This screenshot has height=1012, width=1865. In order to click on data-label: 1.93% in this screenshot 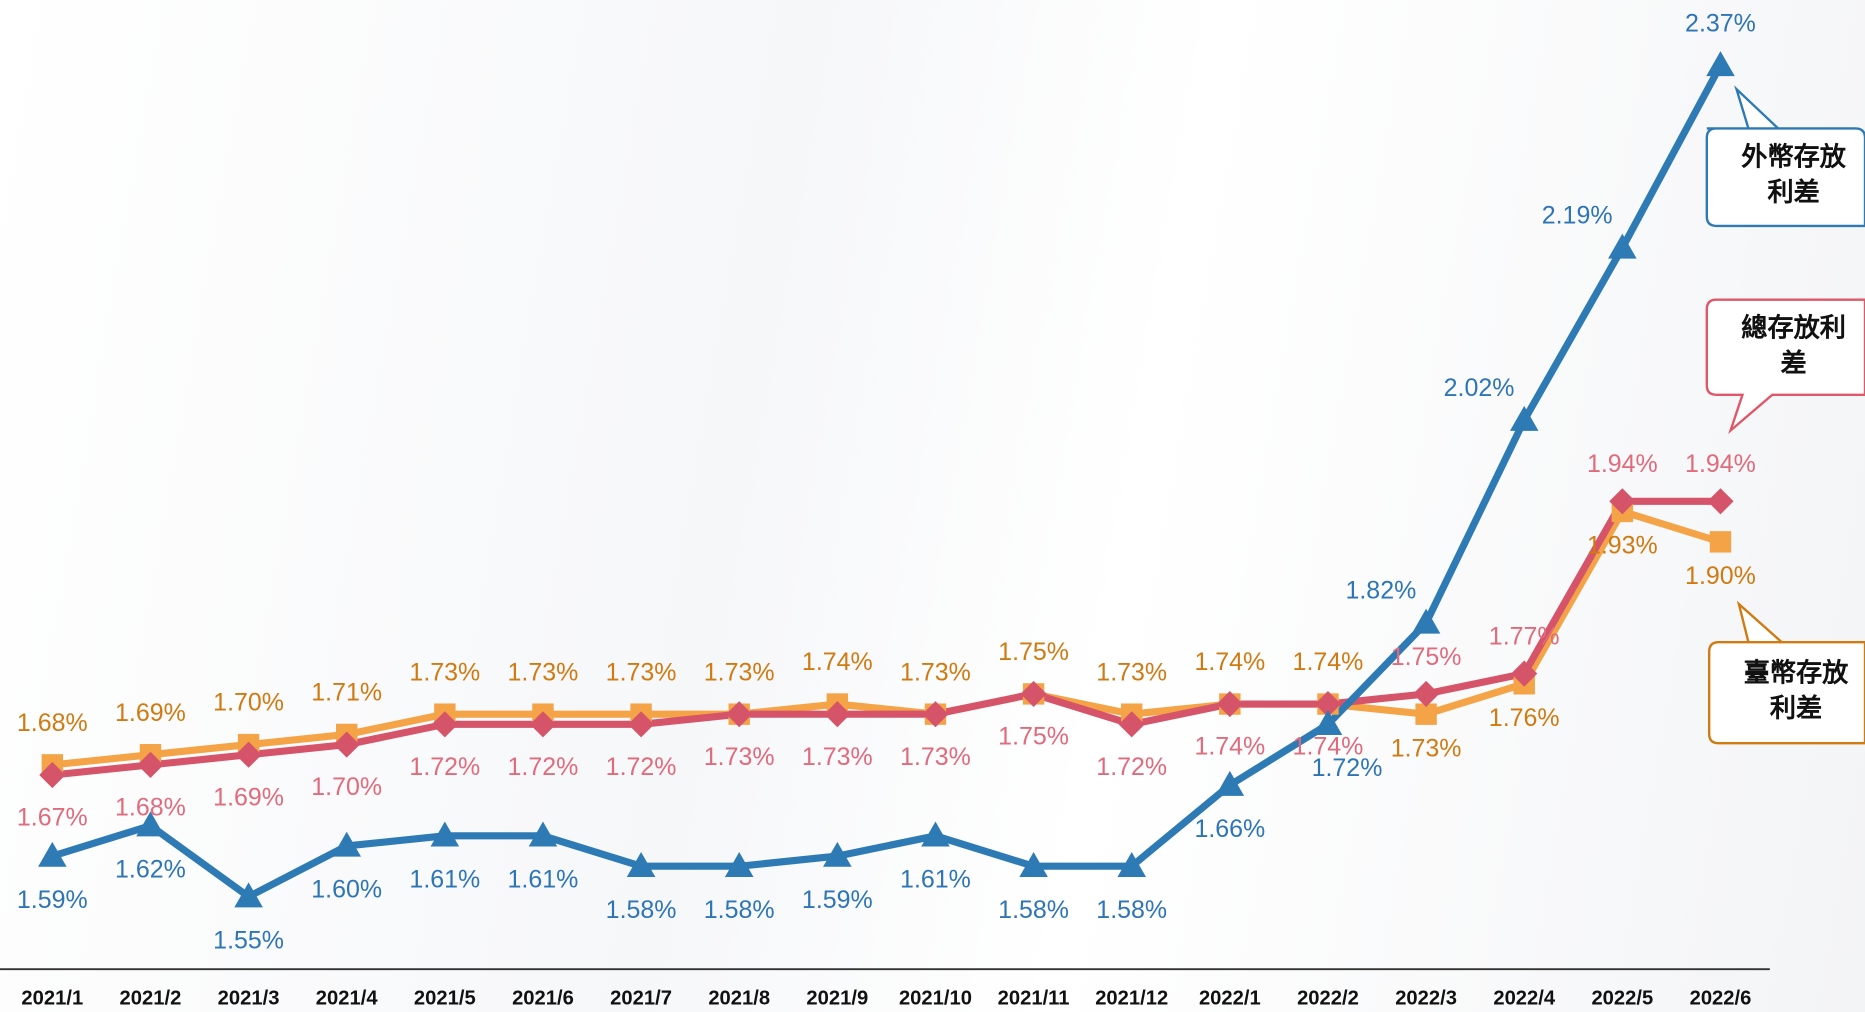, I will do `click(1622, 546)`.